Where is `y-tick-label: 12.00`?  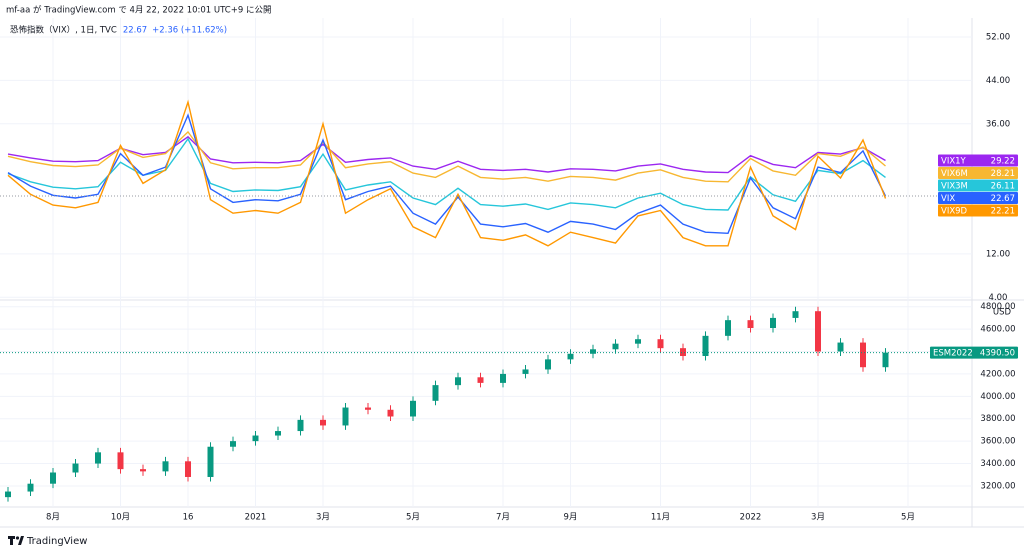 y-tick-label: 12.00 is located at coordinates (998, 254).